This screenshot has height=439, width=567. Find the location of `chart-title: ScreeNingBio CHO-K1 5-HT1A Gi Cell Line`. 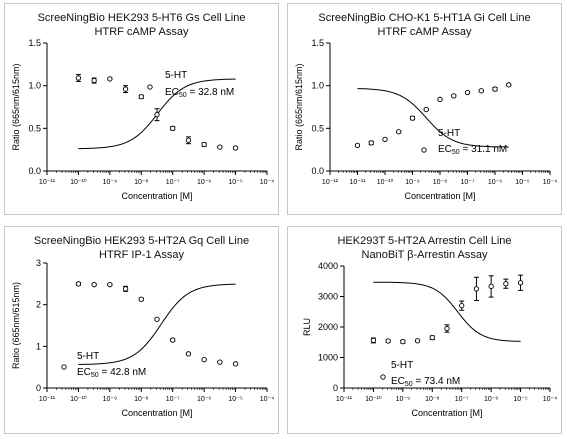

chart-title: ScreeNingBio CHO-K1 5-HT1A Gi Cell Line is located at coordinates (424, 18).